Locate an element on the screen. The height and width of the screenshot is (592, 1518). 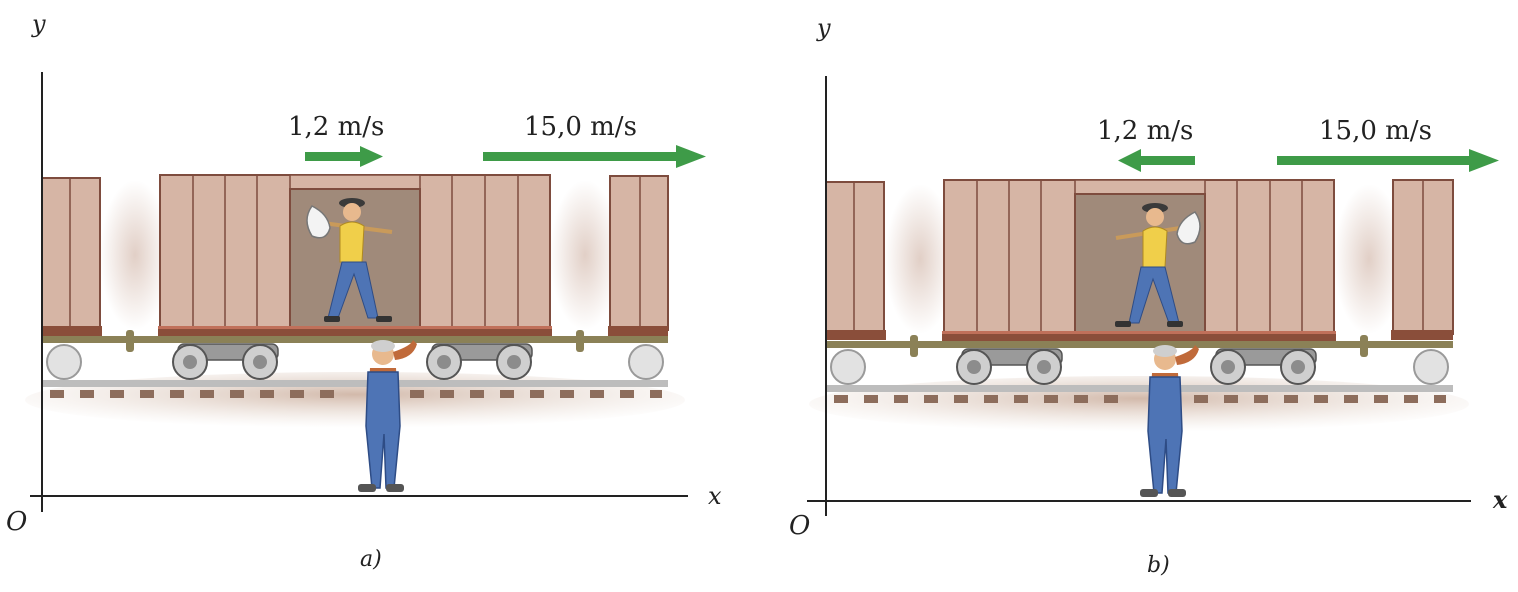
caption-b: b) is located at coordinates (1158, 565).